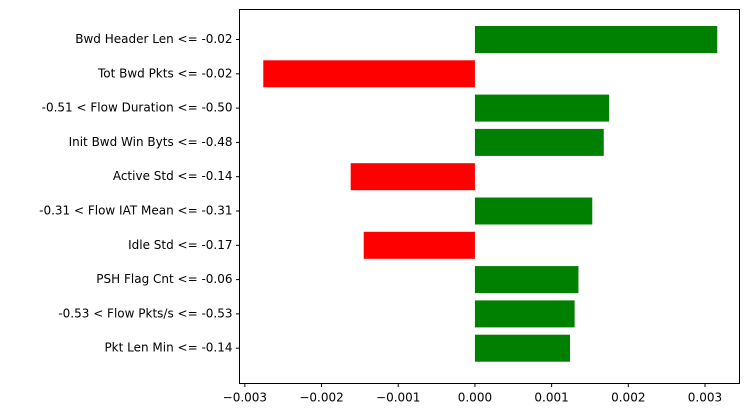  What do you see at coordinates (475, 398) in the screenshot?
I see `x-tick-label: 0.000` at bounding box center [475, 398].